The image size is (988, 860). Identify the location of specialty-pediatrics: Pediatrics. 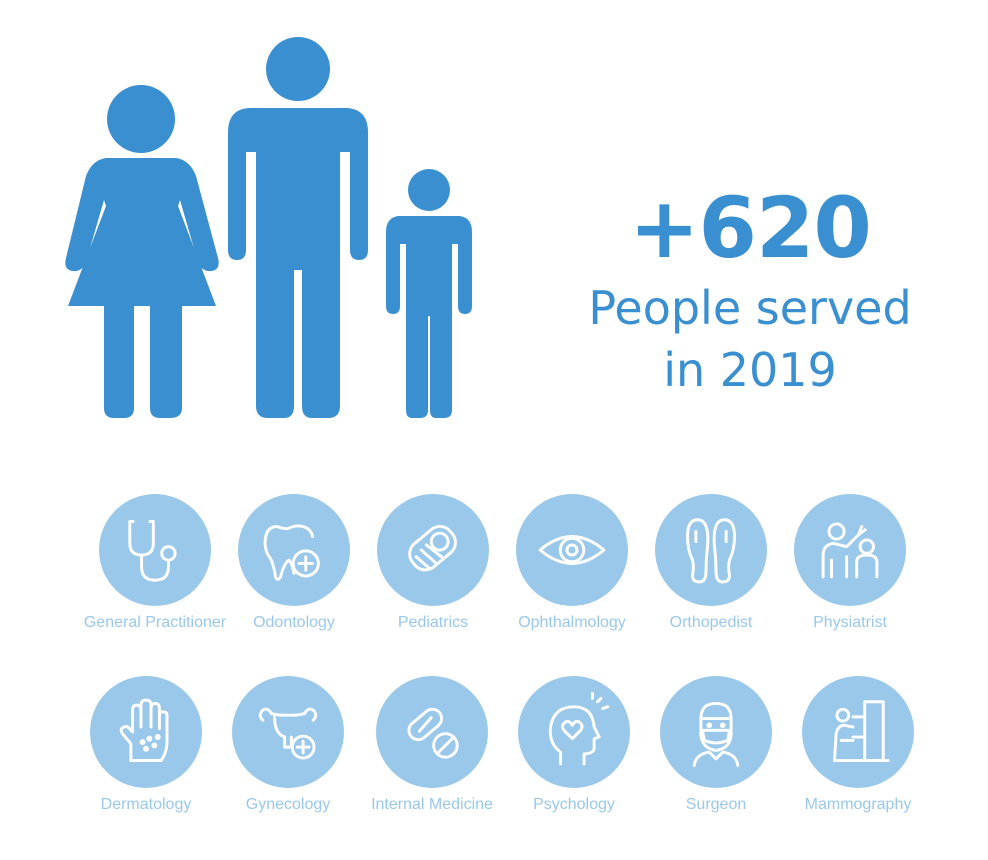
(433, 564).